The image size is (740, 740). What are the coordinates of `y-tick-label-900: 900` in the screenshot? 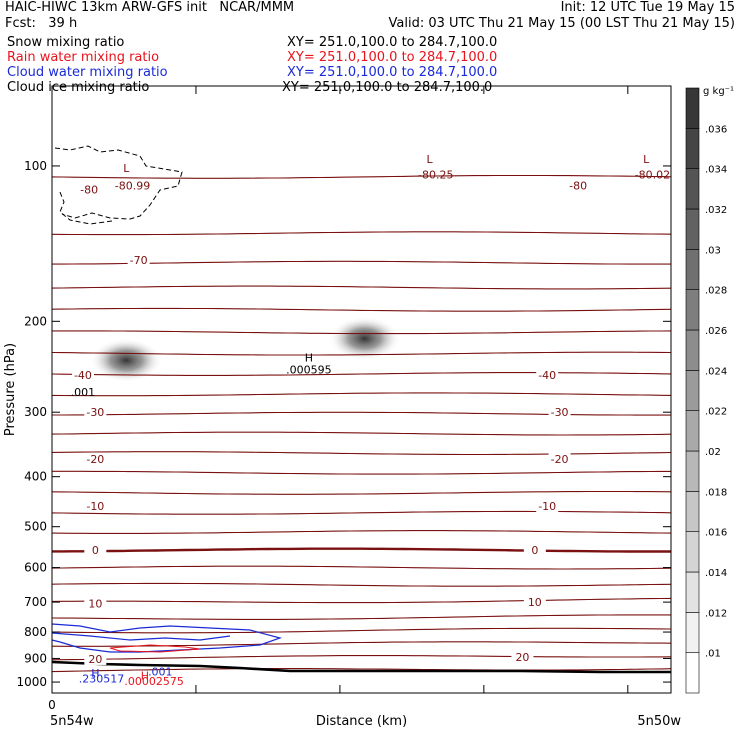 It's located at (35, 658).